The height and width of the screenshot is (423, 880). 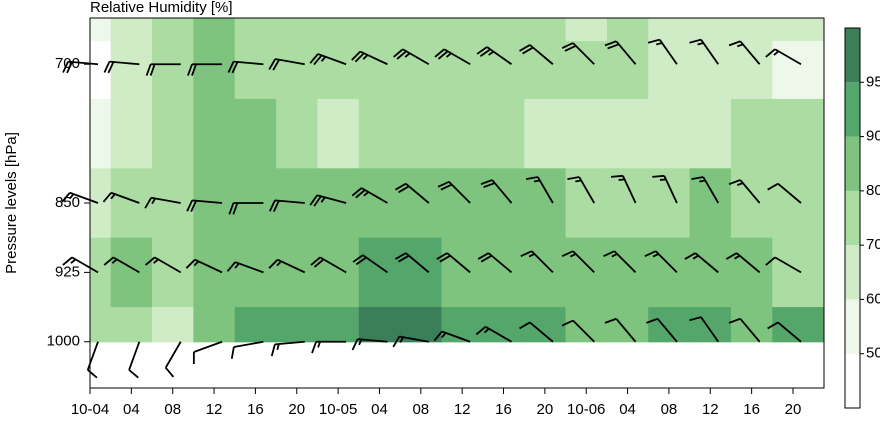 What do you see at coordinates (462, 409) in the screenshot?
I see `x-tick-label: 12` at bounding box center [462, 409].